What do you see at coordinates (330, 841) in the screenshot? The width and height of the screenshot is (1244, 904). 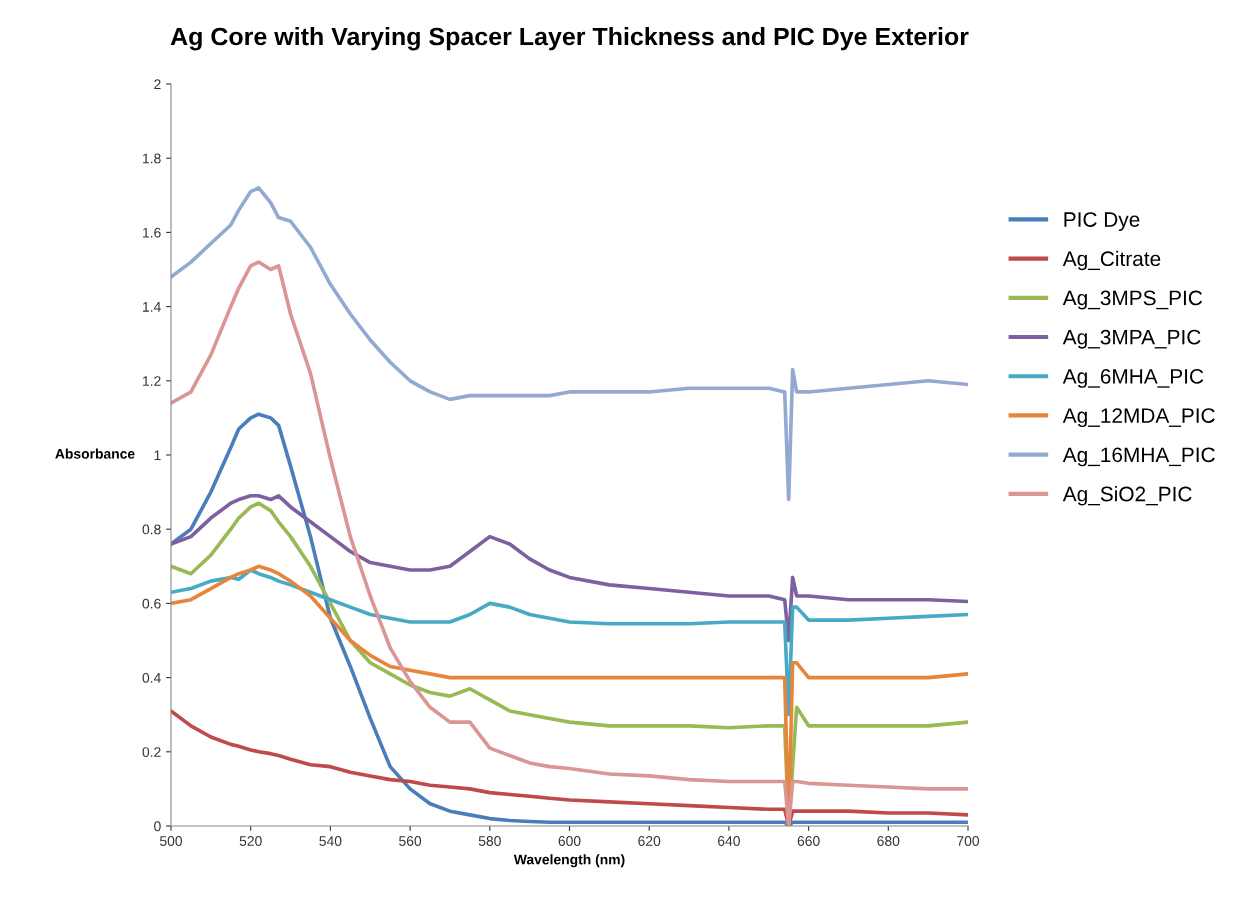 I see `x-tick-label: 540` at bounding box center [330, 841].